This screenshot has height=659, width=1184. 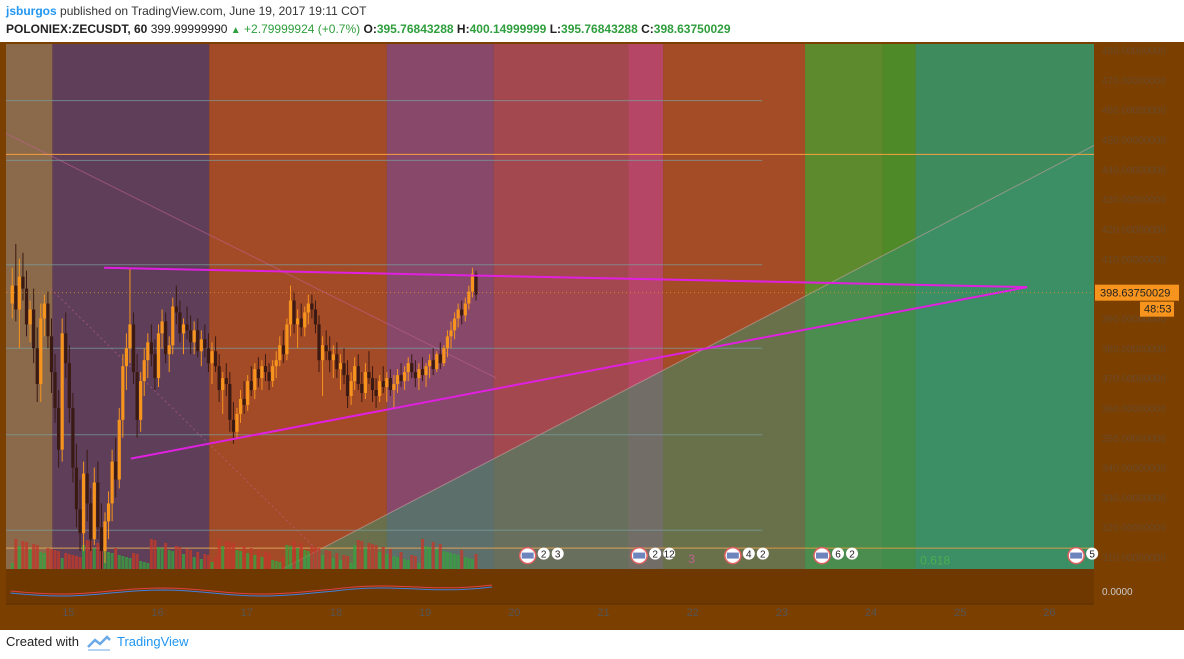 I want to click on triangle-upper-trendline, so click(x=566, y=277).